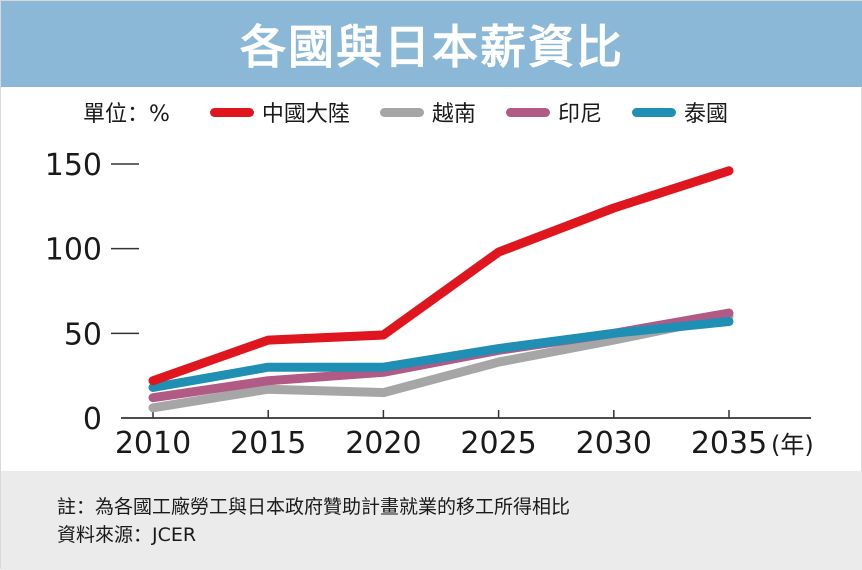  I want to click on x-unit-label: (年), so click(792, 445).